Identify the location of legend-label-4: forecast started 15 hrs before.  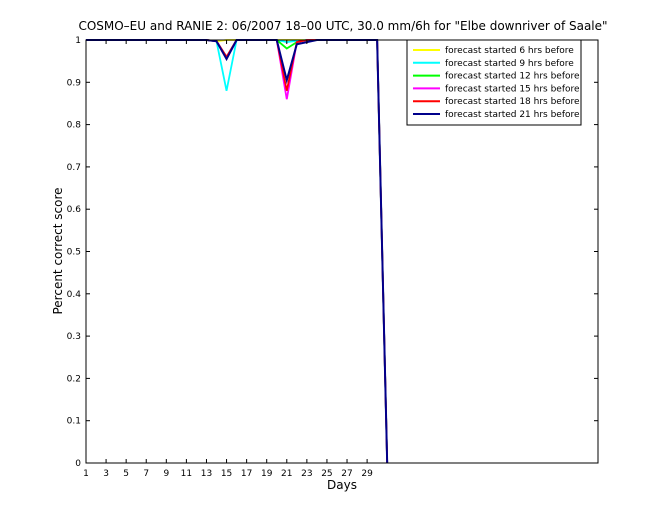
(512, 89).